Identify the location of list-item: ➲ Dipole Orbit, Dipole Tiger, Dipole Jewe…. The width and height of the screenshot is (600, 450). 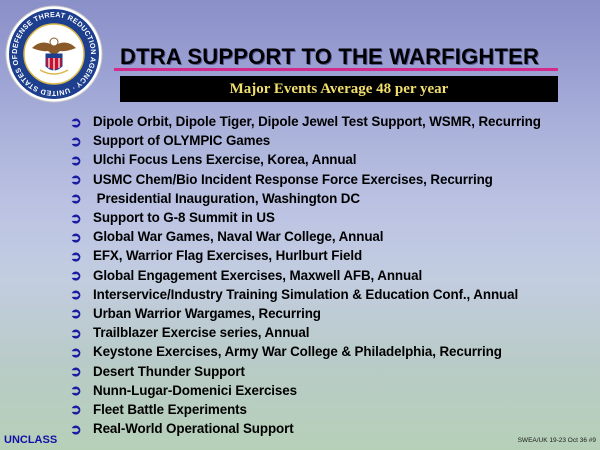
(305, 121).